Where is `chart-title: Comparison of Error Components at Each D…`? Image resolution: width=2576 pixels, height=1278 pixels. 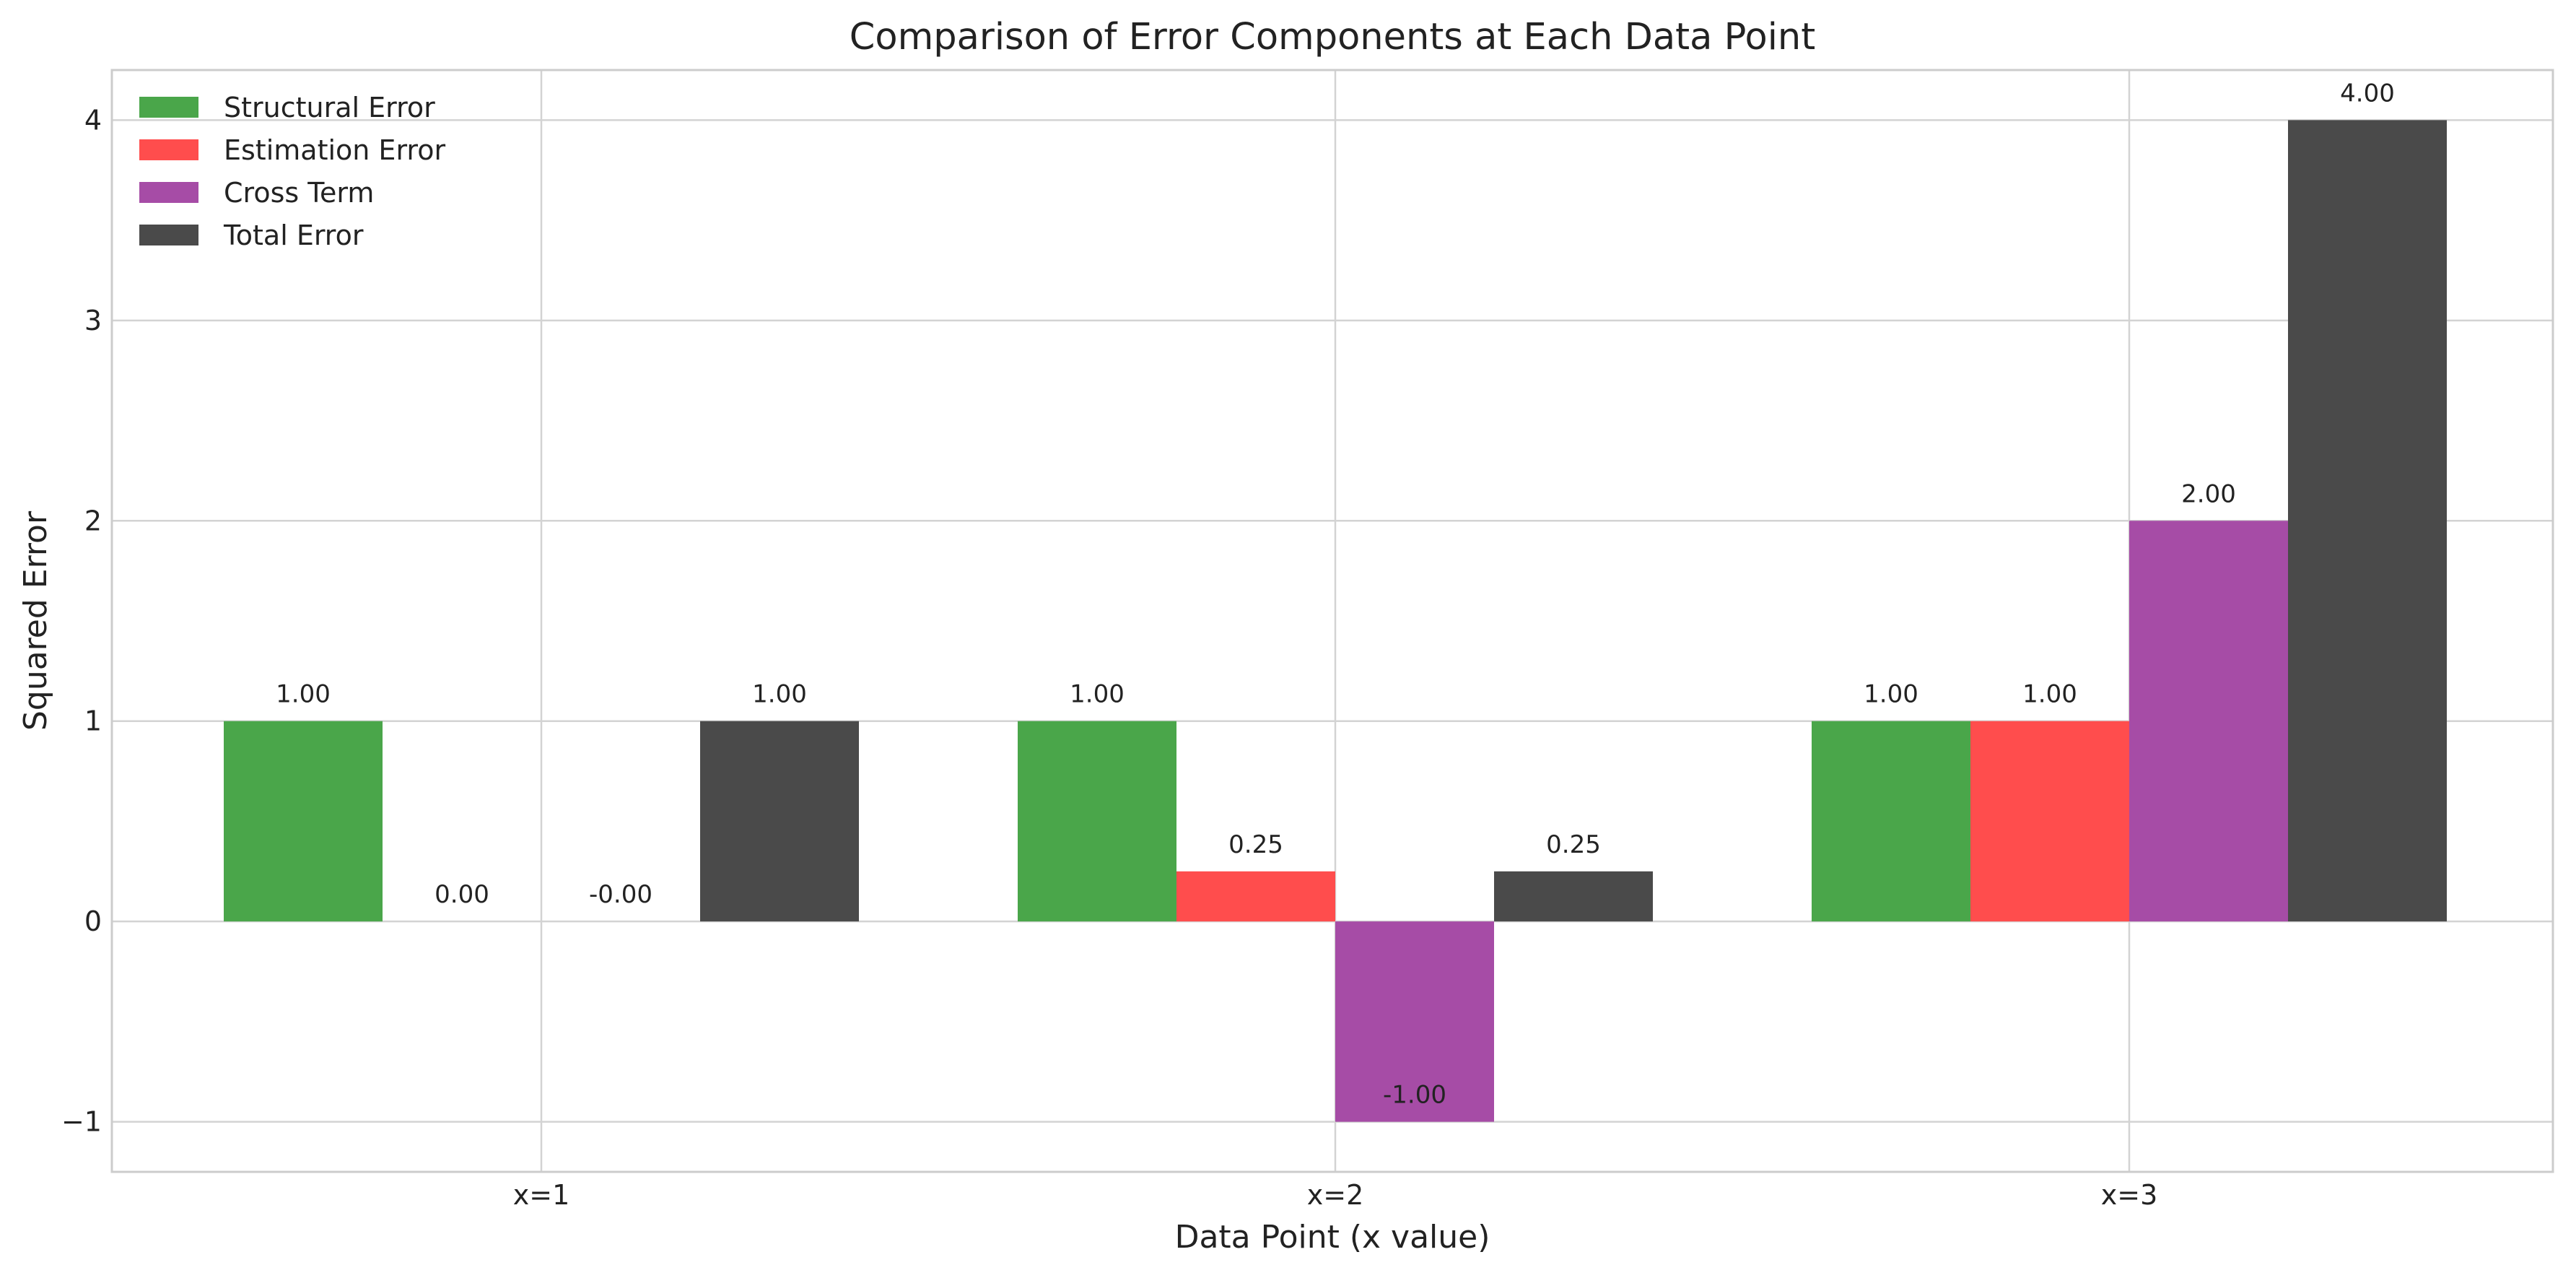
chart-title: Comparison of Error Components at Each D… is located at coordinates (1332, 37).